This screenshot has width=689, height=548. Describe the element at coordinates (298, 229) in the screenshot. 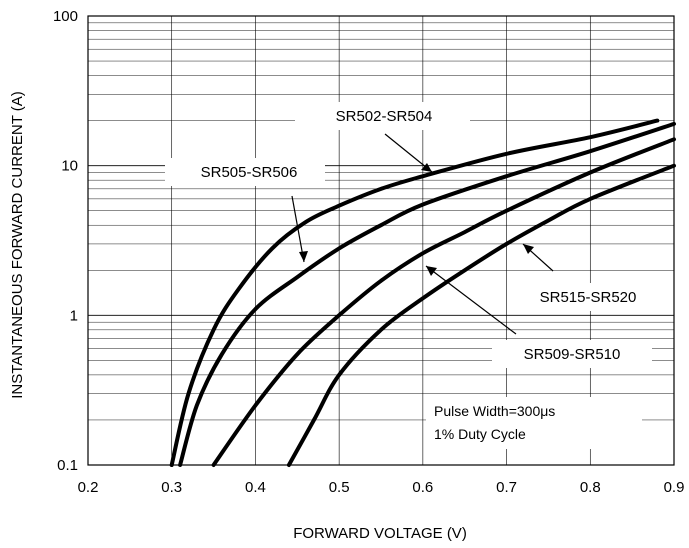

I see `sr505-arrow` at that location.